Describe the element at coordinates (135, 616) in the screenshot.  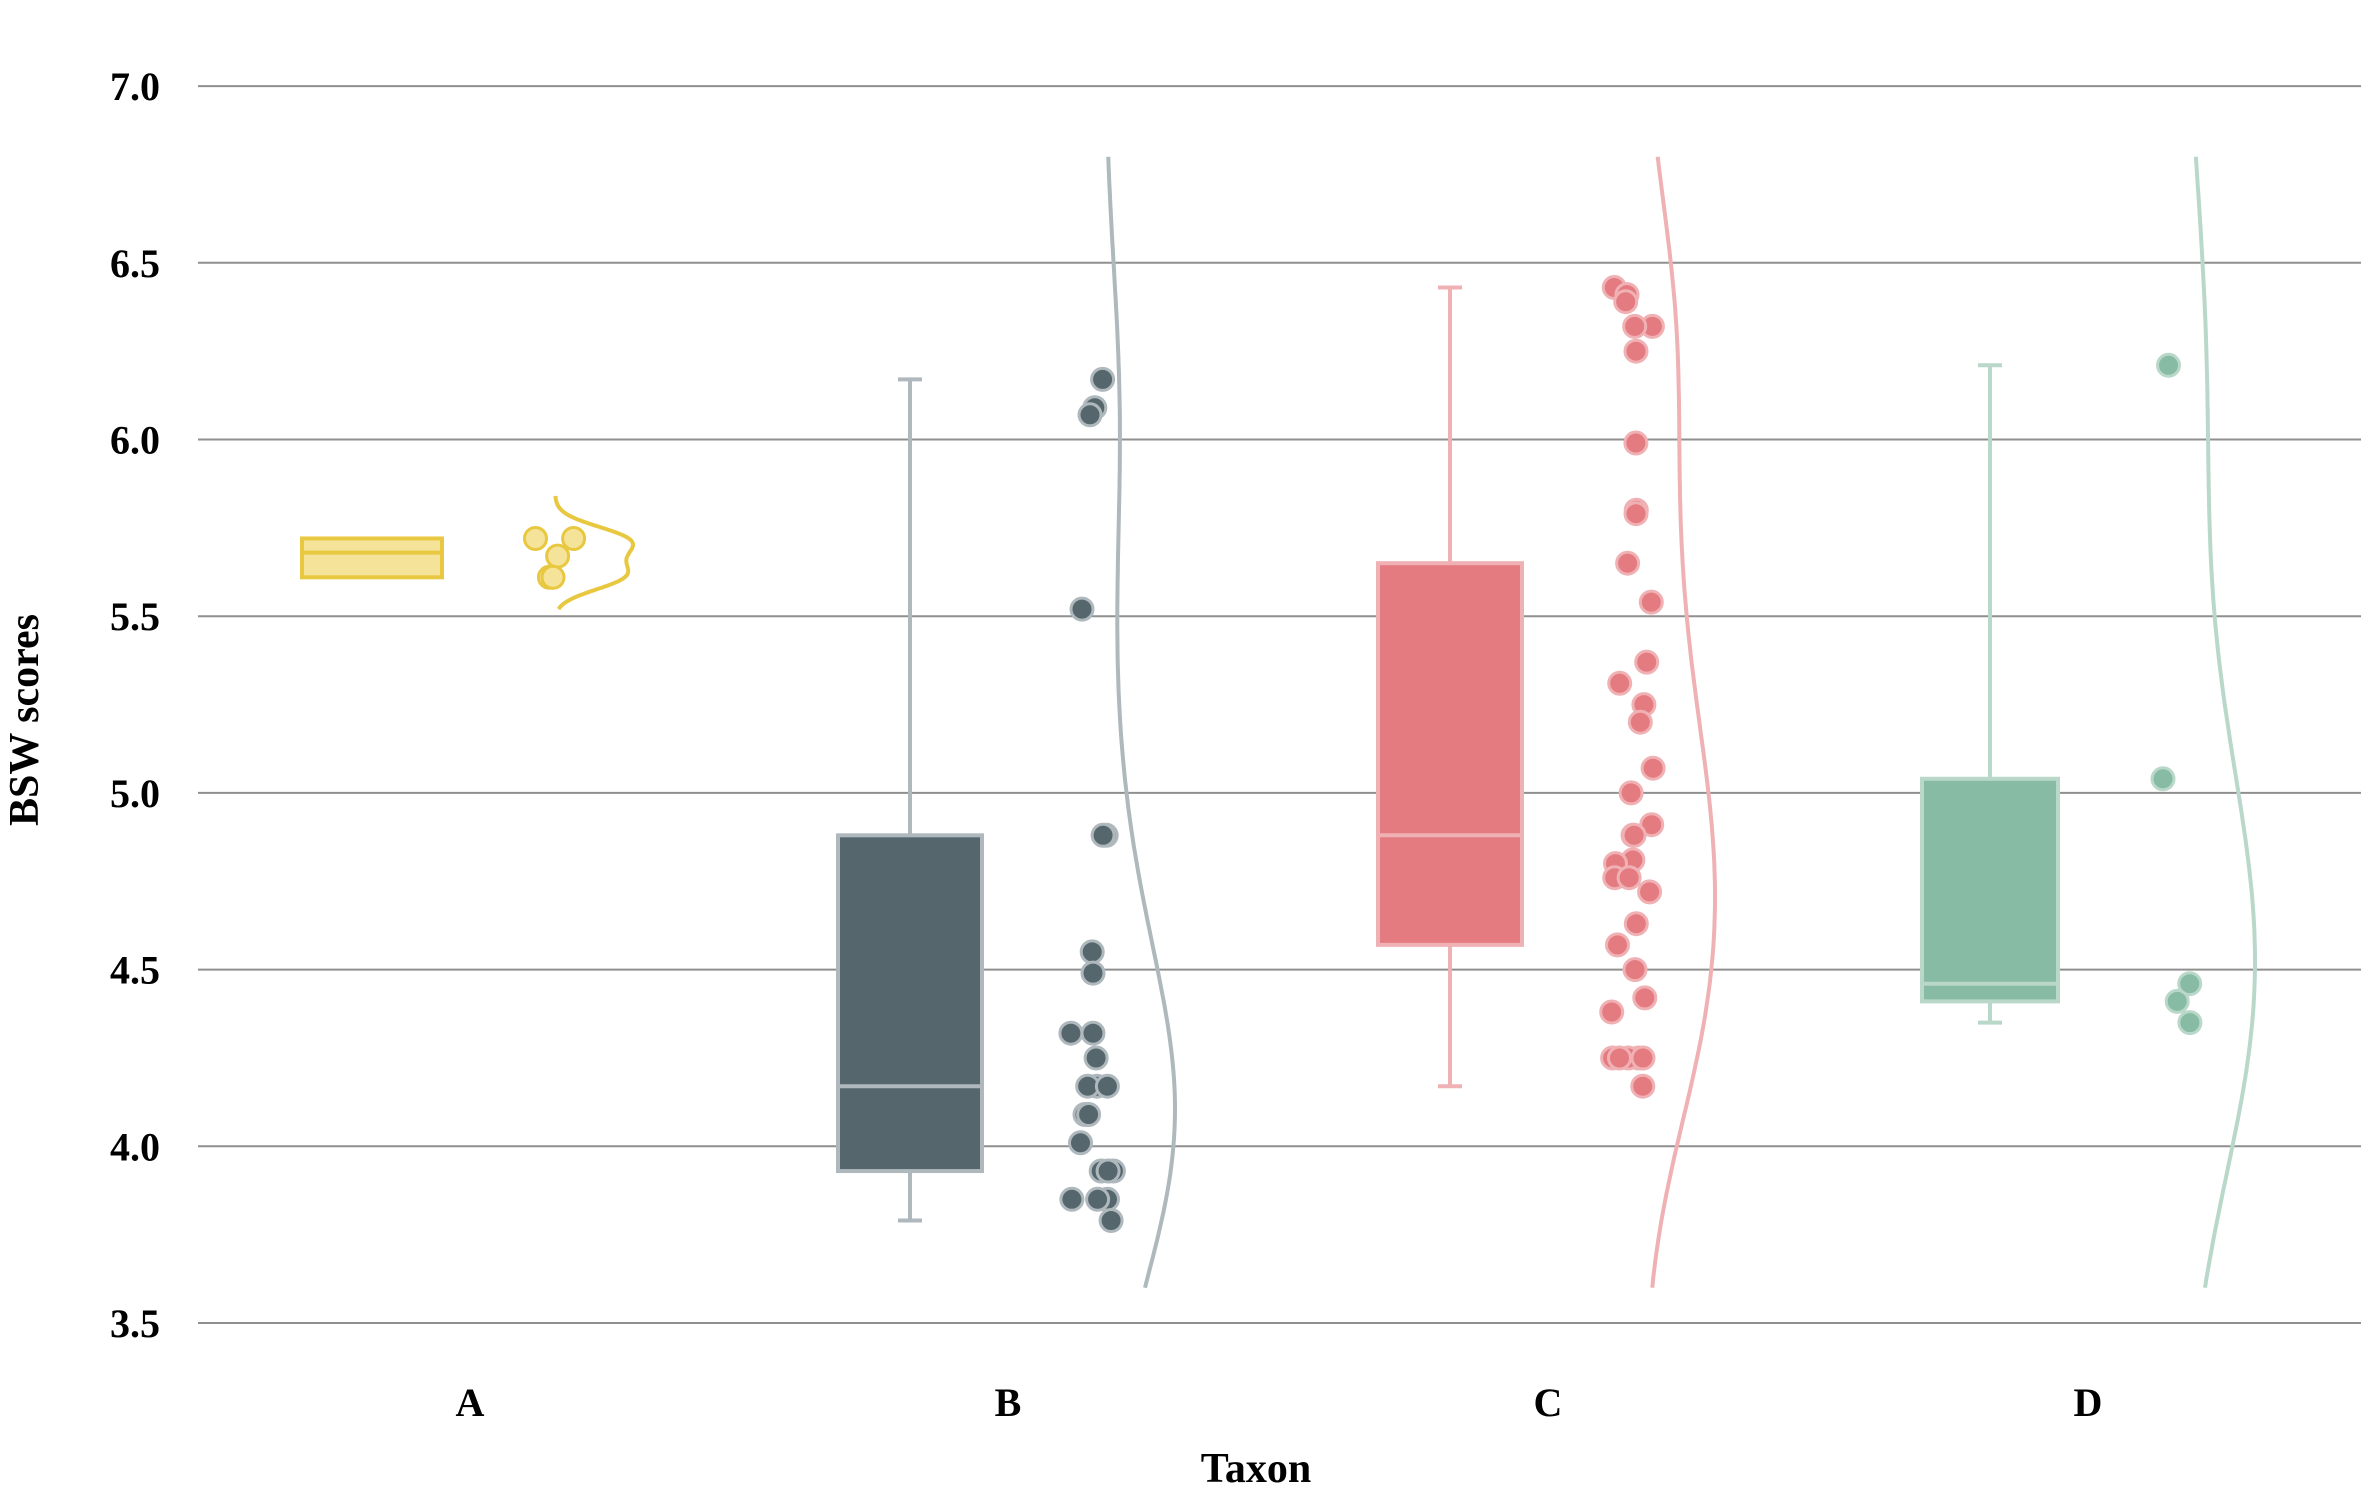
I see `y-tick-label: 5.5` at that location.